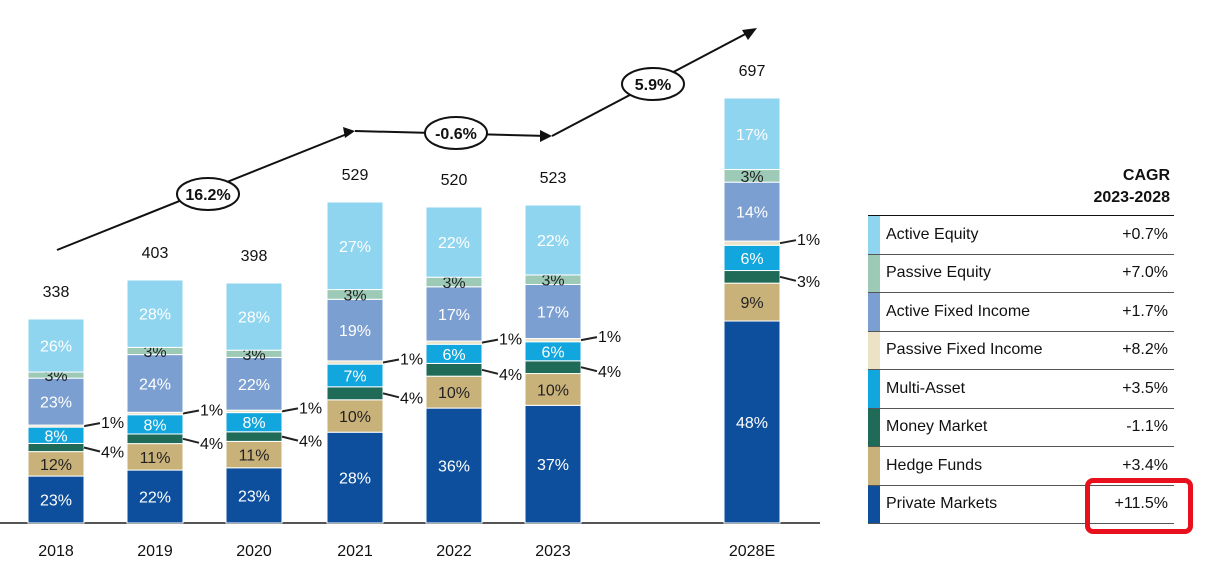  Describe the element at coordinates (988, 466) in the screenshot. I see `legend-series-name: Hedge Funds` at that location.